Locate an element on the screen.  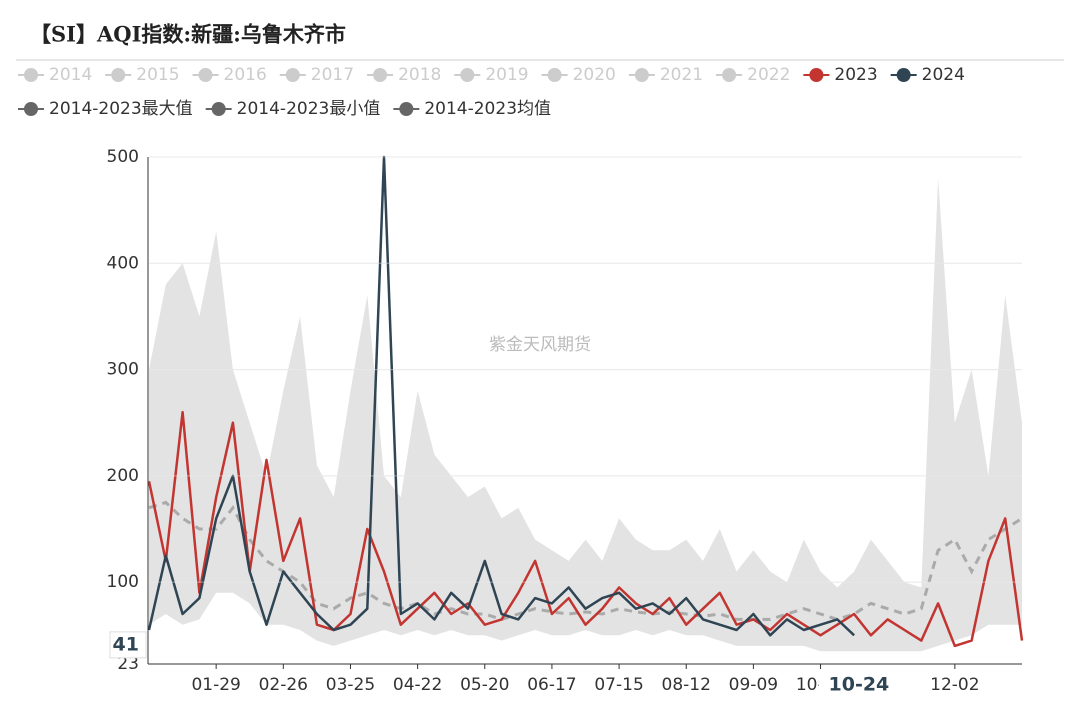
legend-text: 2021 is located at coordinates (681, 75).